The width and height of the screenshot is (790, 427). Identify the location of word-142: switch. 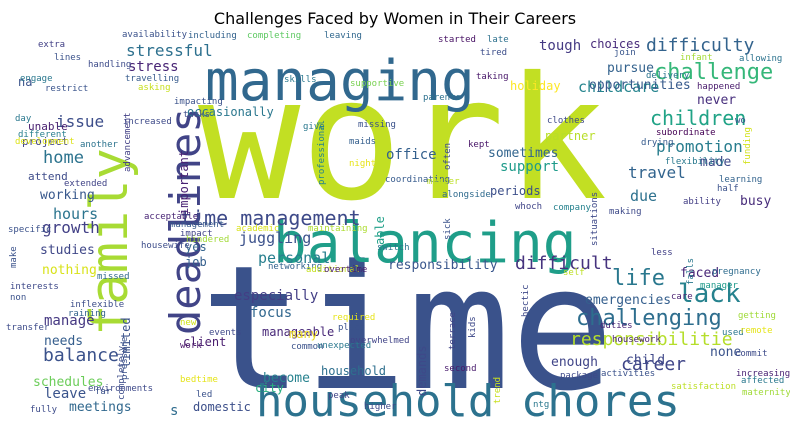
(393, 248).